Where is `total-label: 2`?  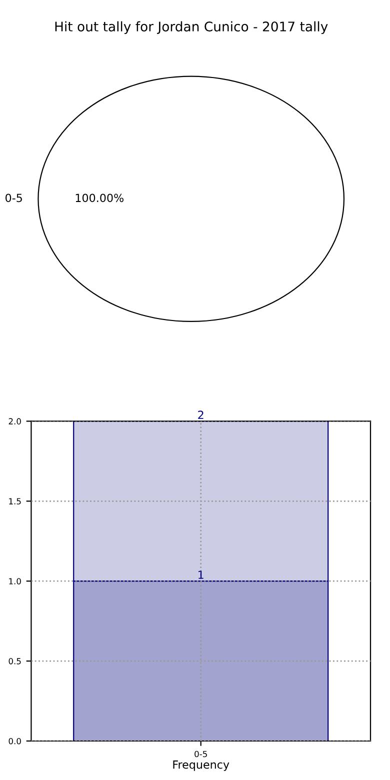
total-label: 2 is located at coordinates (201, 414).